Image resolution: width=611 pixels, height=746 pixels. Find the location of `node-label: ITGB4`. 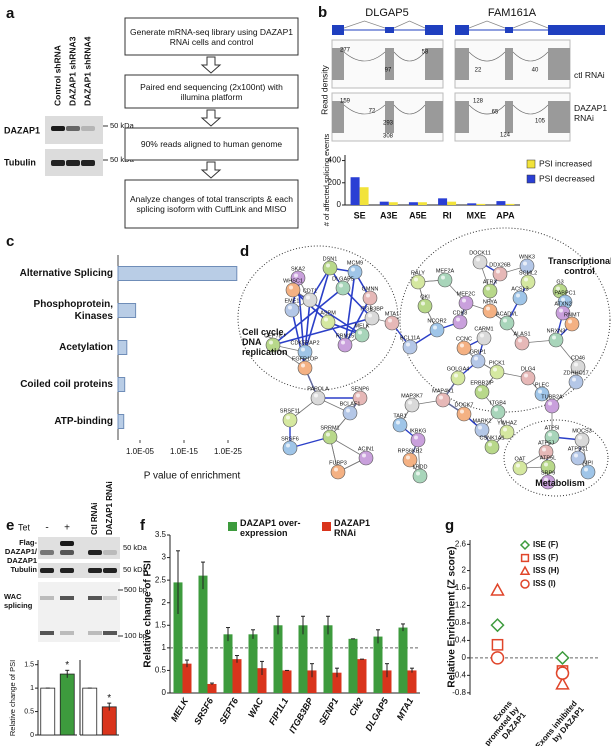

node-label: ITGB4 is located at coordinates (498, 403).